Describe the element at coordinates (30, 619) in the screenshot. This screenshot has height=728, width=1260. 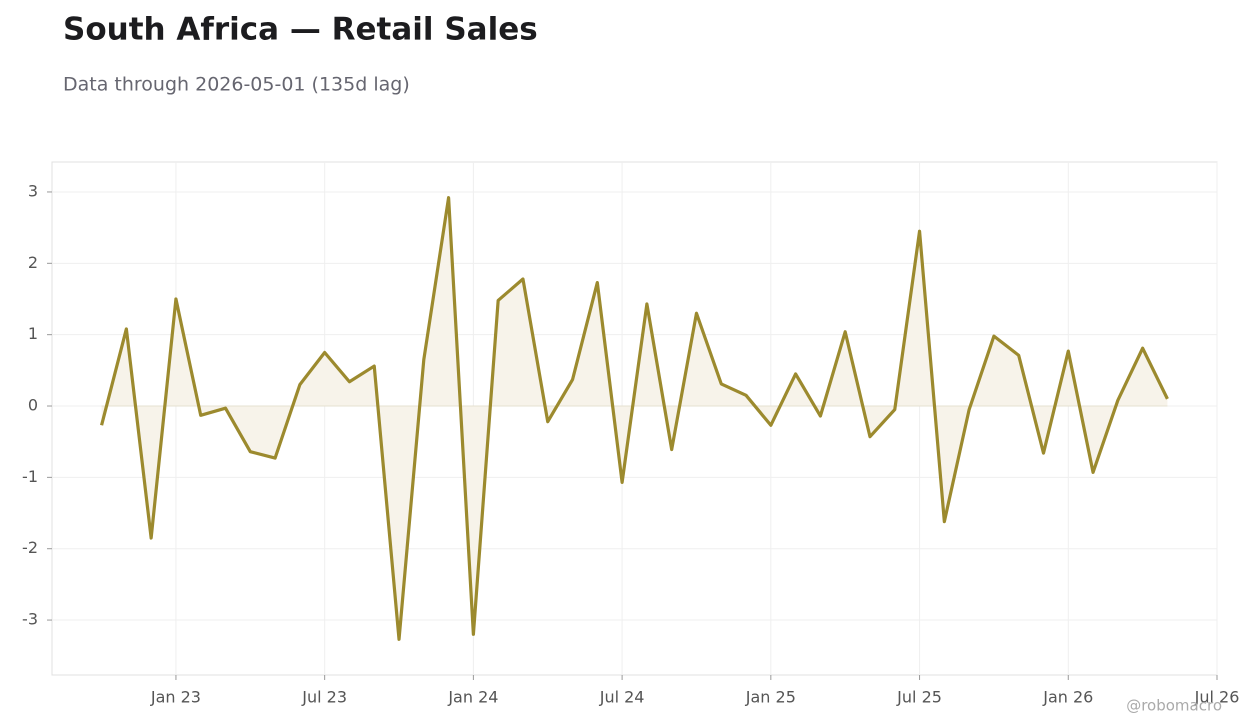
I see `y-tick-label: -3` at that location.